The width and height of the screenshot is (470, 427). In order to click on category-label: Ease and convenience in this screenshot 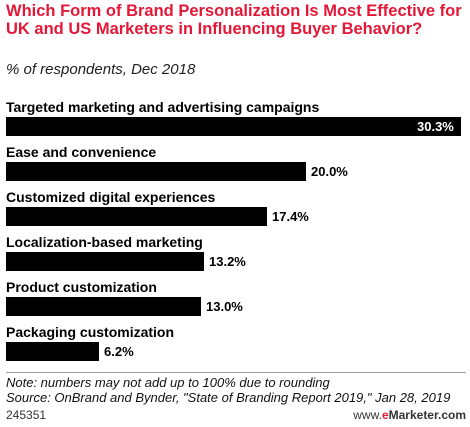, I will do `click(81, 152)`.